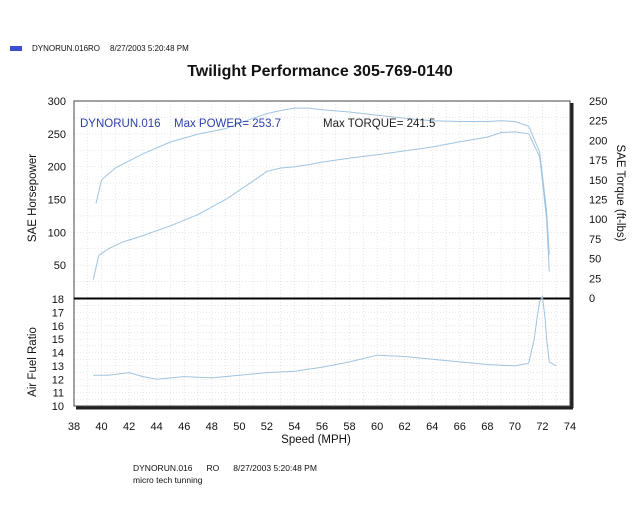 The width and height of the screenshot is (640, 506). Describe the element at coordinates (57, 201) in the screenshot. I see `y-tick-label: 150` at that location.